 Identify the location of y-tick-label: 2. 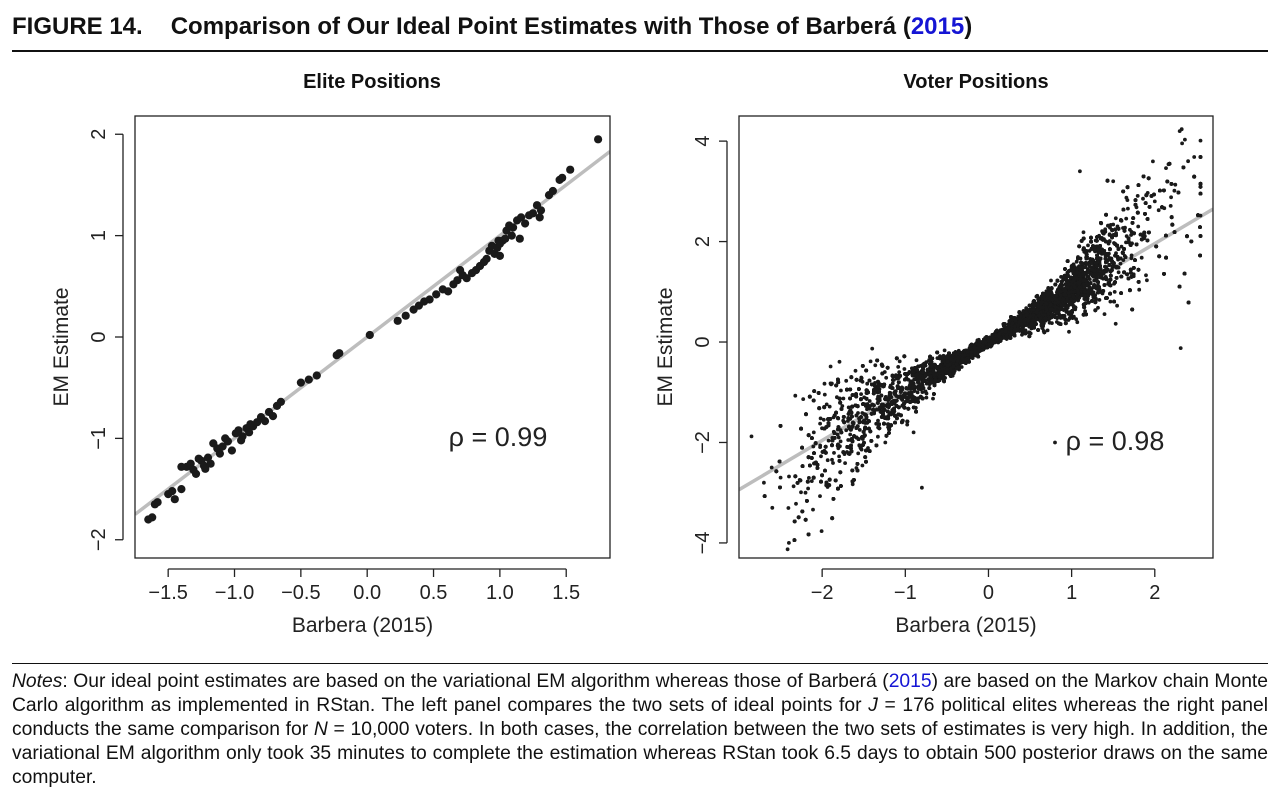
(99, 134).